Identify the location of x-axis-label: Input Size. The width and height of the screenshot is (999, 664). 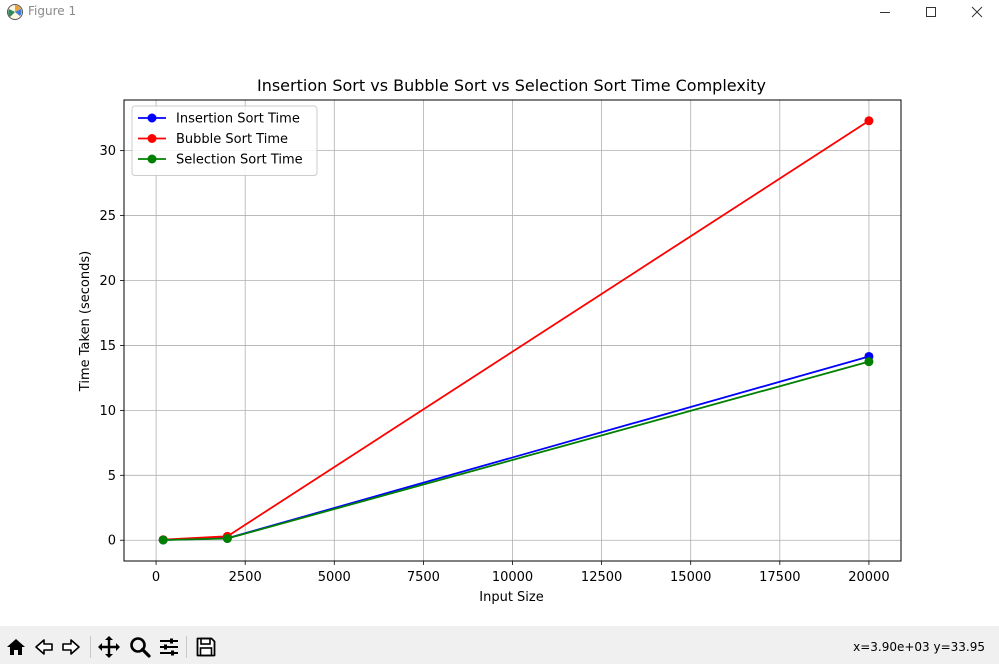
(511, 597).